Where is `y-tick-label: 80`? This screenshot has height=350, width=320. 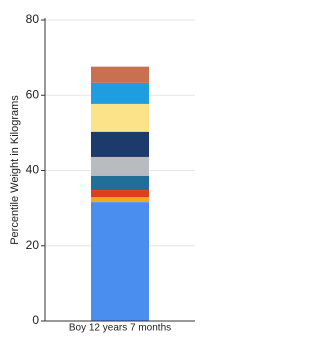
y-tick-label: 80 is located at coordinates (33, 19).